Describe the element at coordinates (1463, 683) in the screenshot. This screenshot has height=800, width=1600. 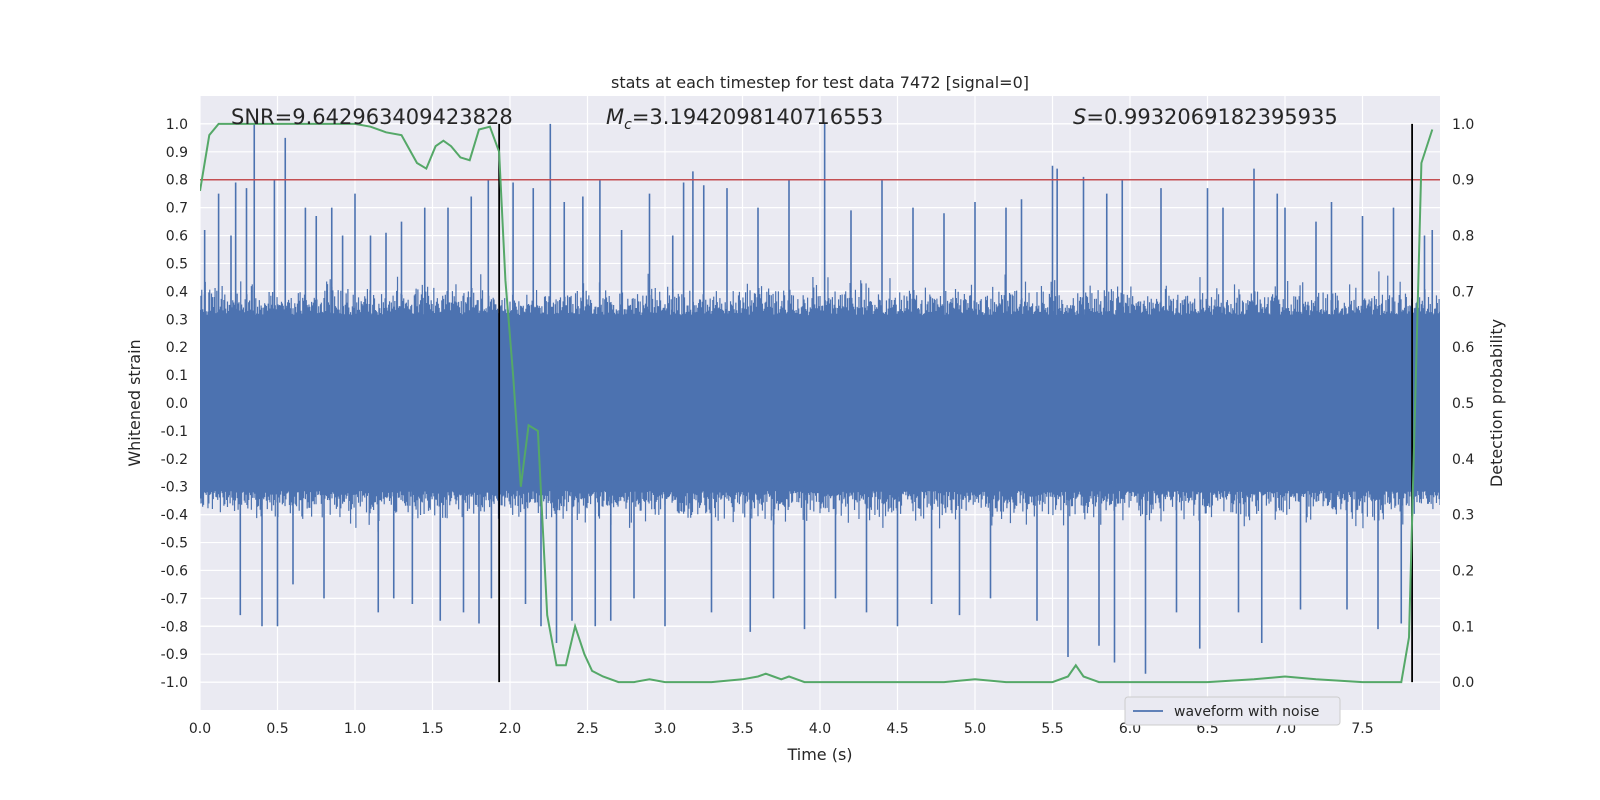
I see `y2-tick-label: 0.0` at that location.